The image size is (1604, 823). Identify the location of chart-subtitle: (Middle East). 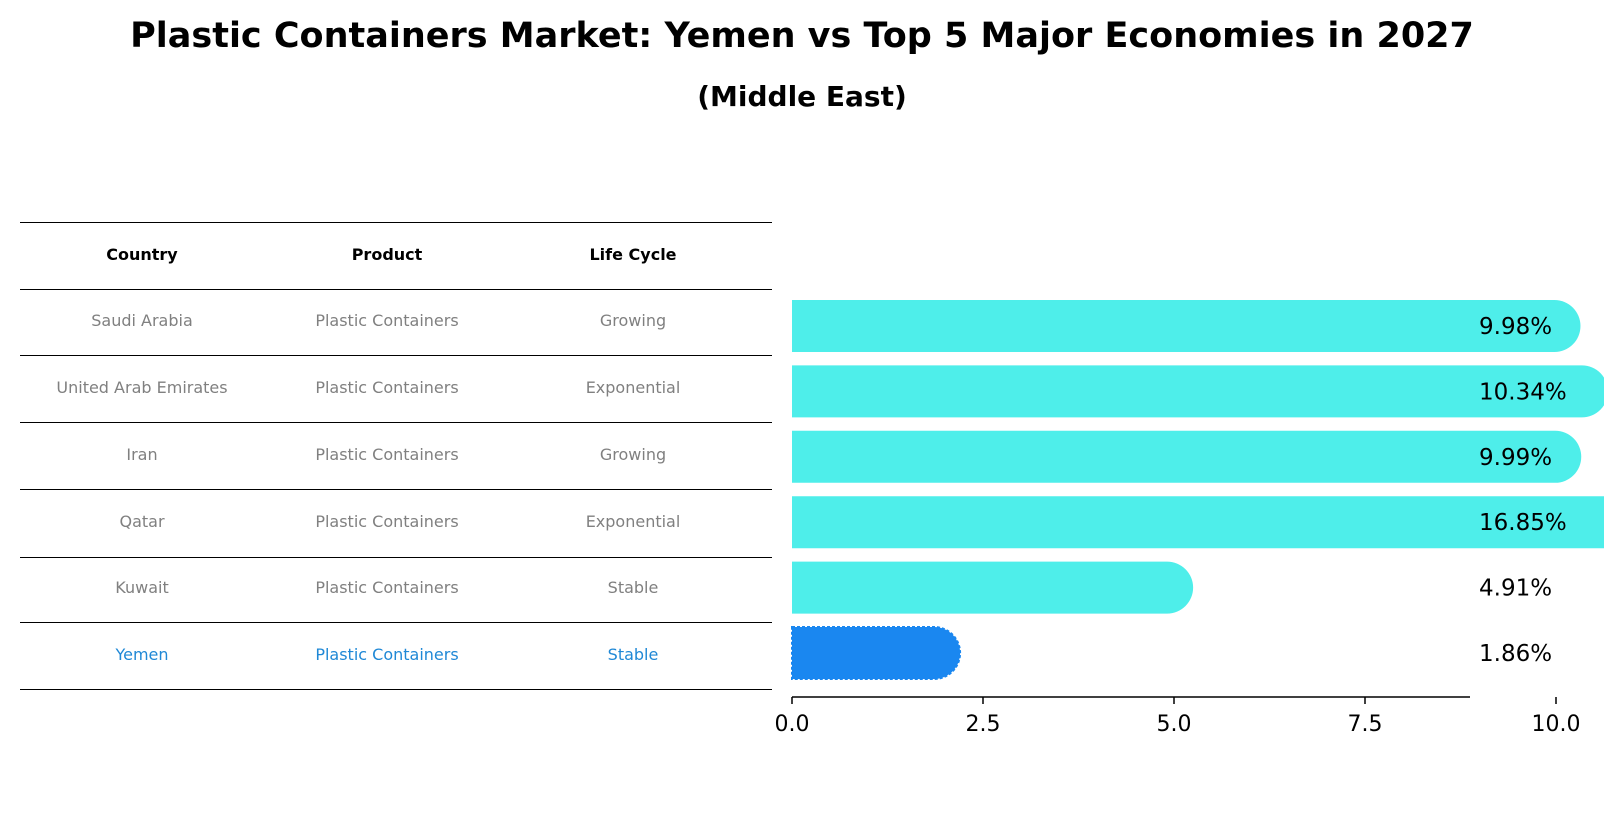
(802, 96).